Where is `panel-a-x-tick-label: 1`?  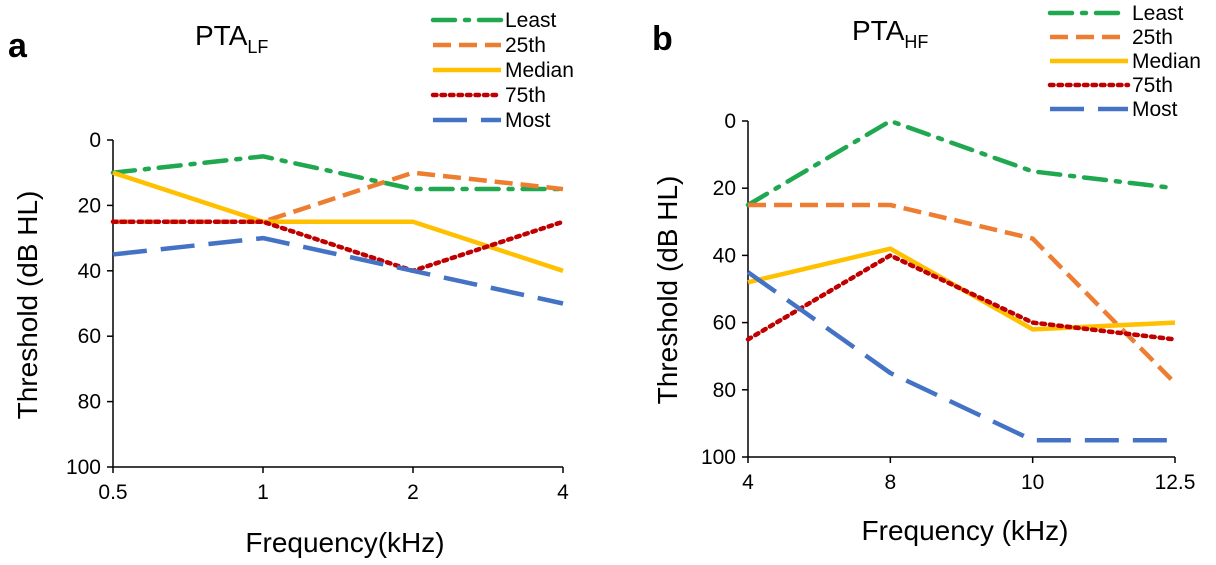 panel-a-x-tick-label: 1 is located at coordinates (263, 492).